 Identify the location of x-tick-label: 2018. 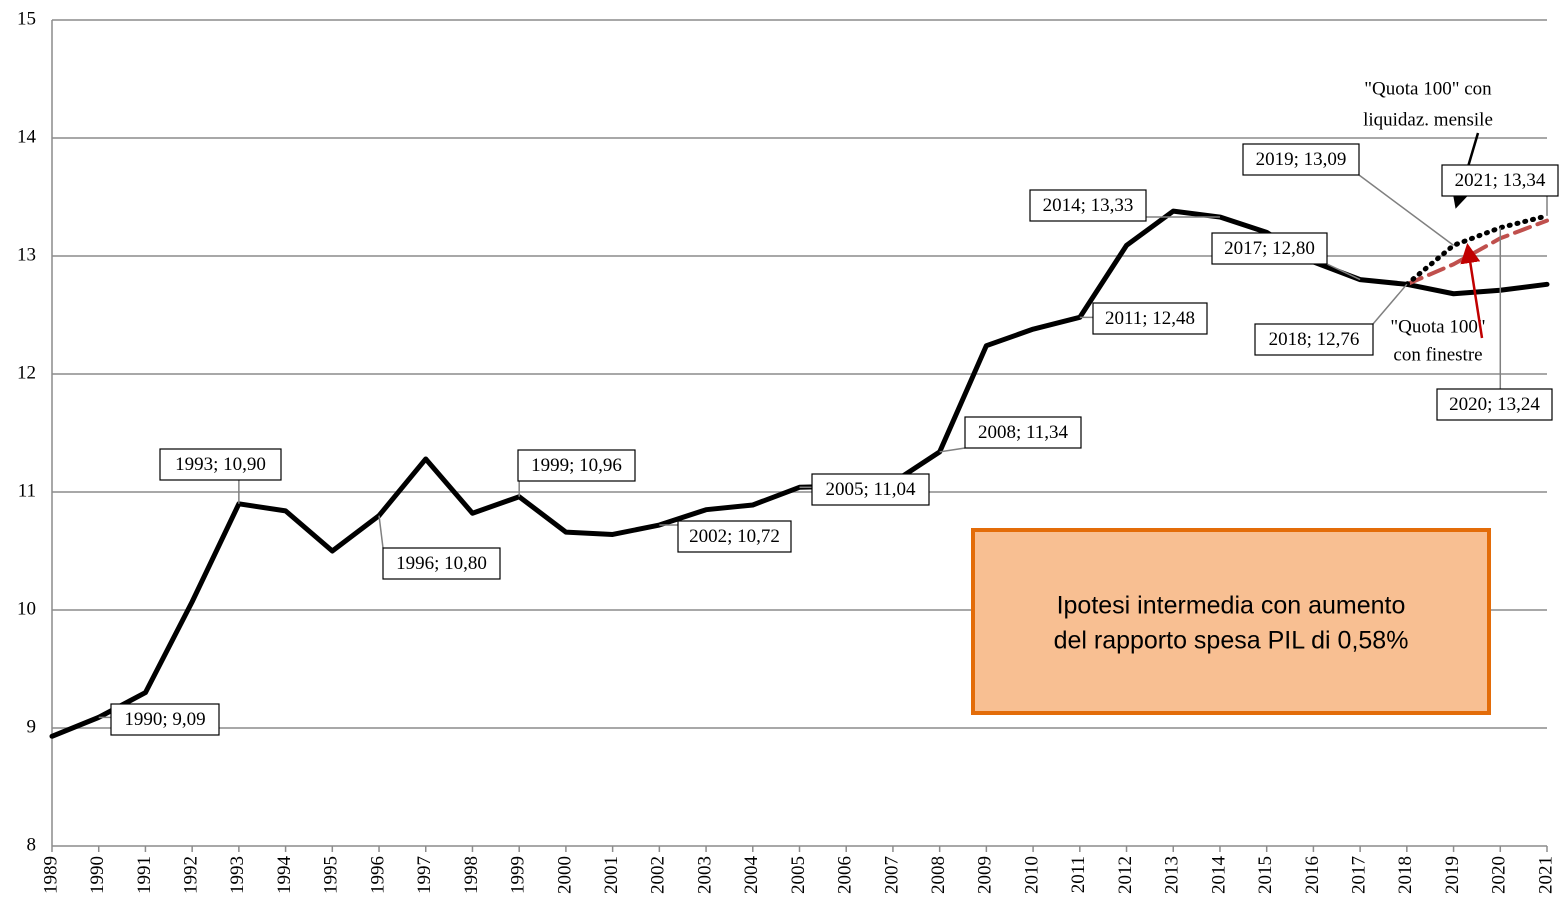
(1405, 875).